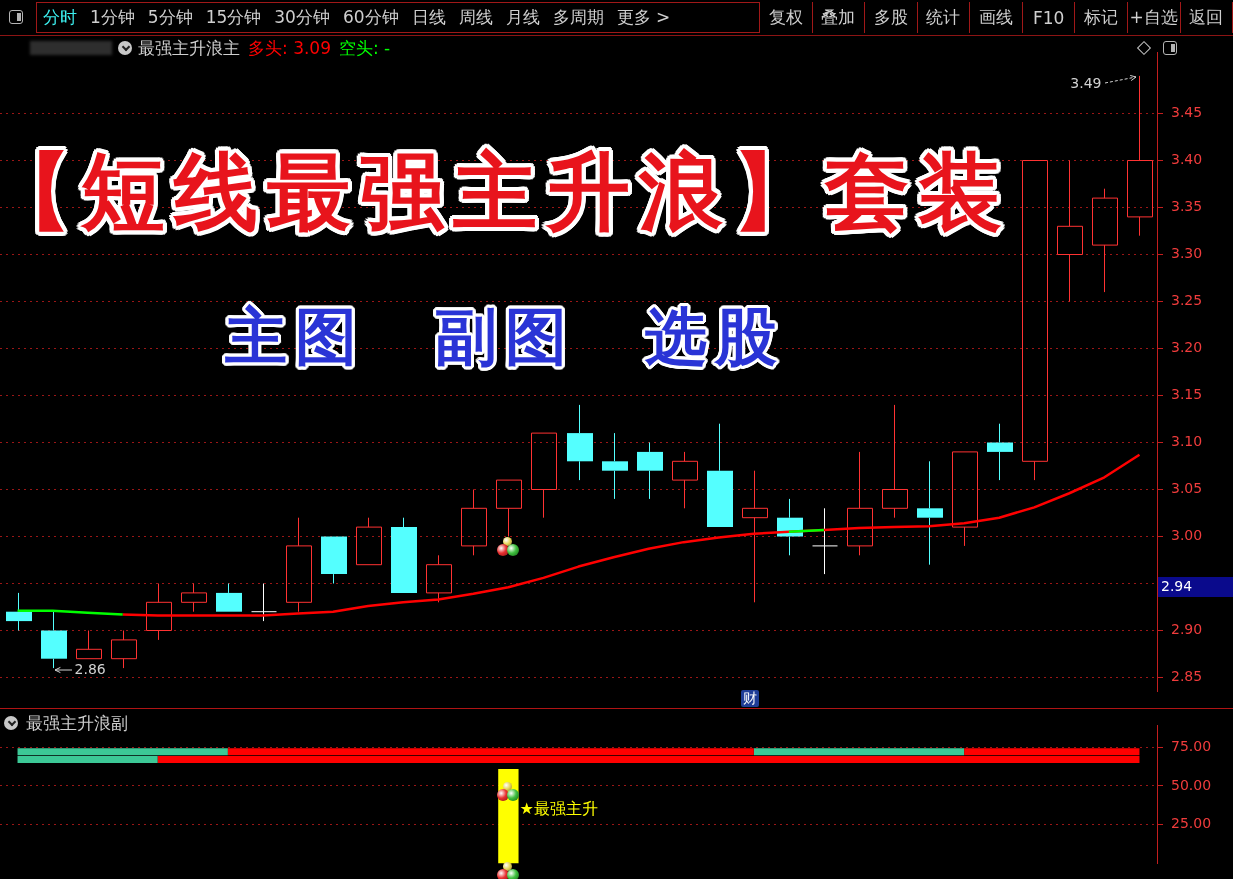 This screenshot has width=1233, height=879. What do you see at coordinates (1206, 17) in the screenshot?
I see `text: 返回` at bounding box center [1206, 17].